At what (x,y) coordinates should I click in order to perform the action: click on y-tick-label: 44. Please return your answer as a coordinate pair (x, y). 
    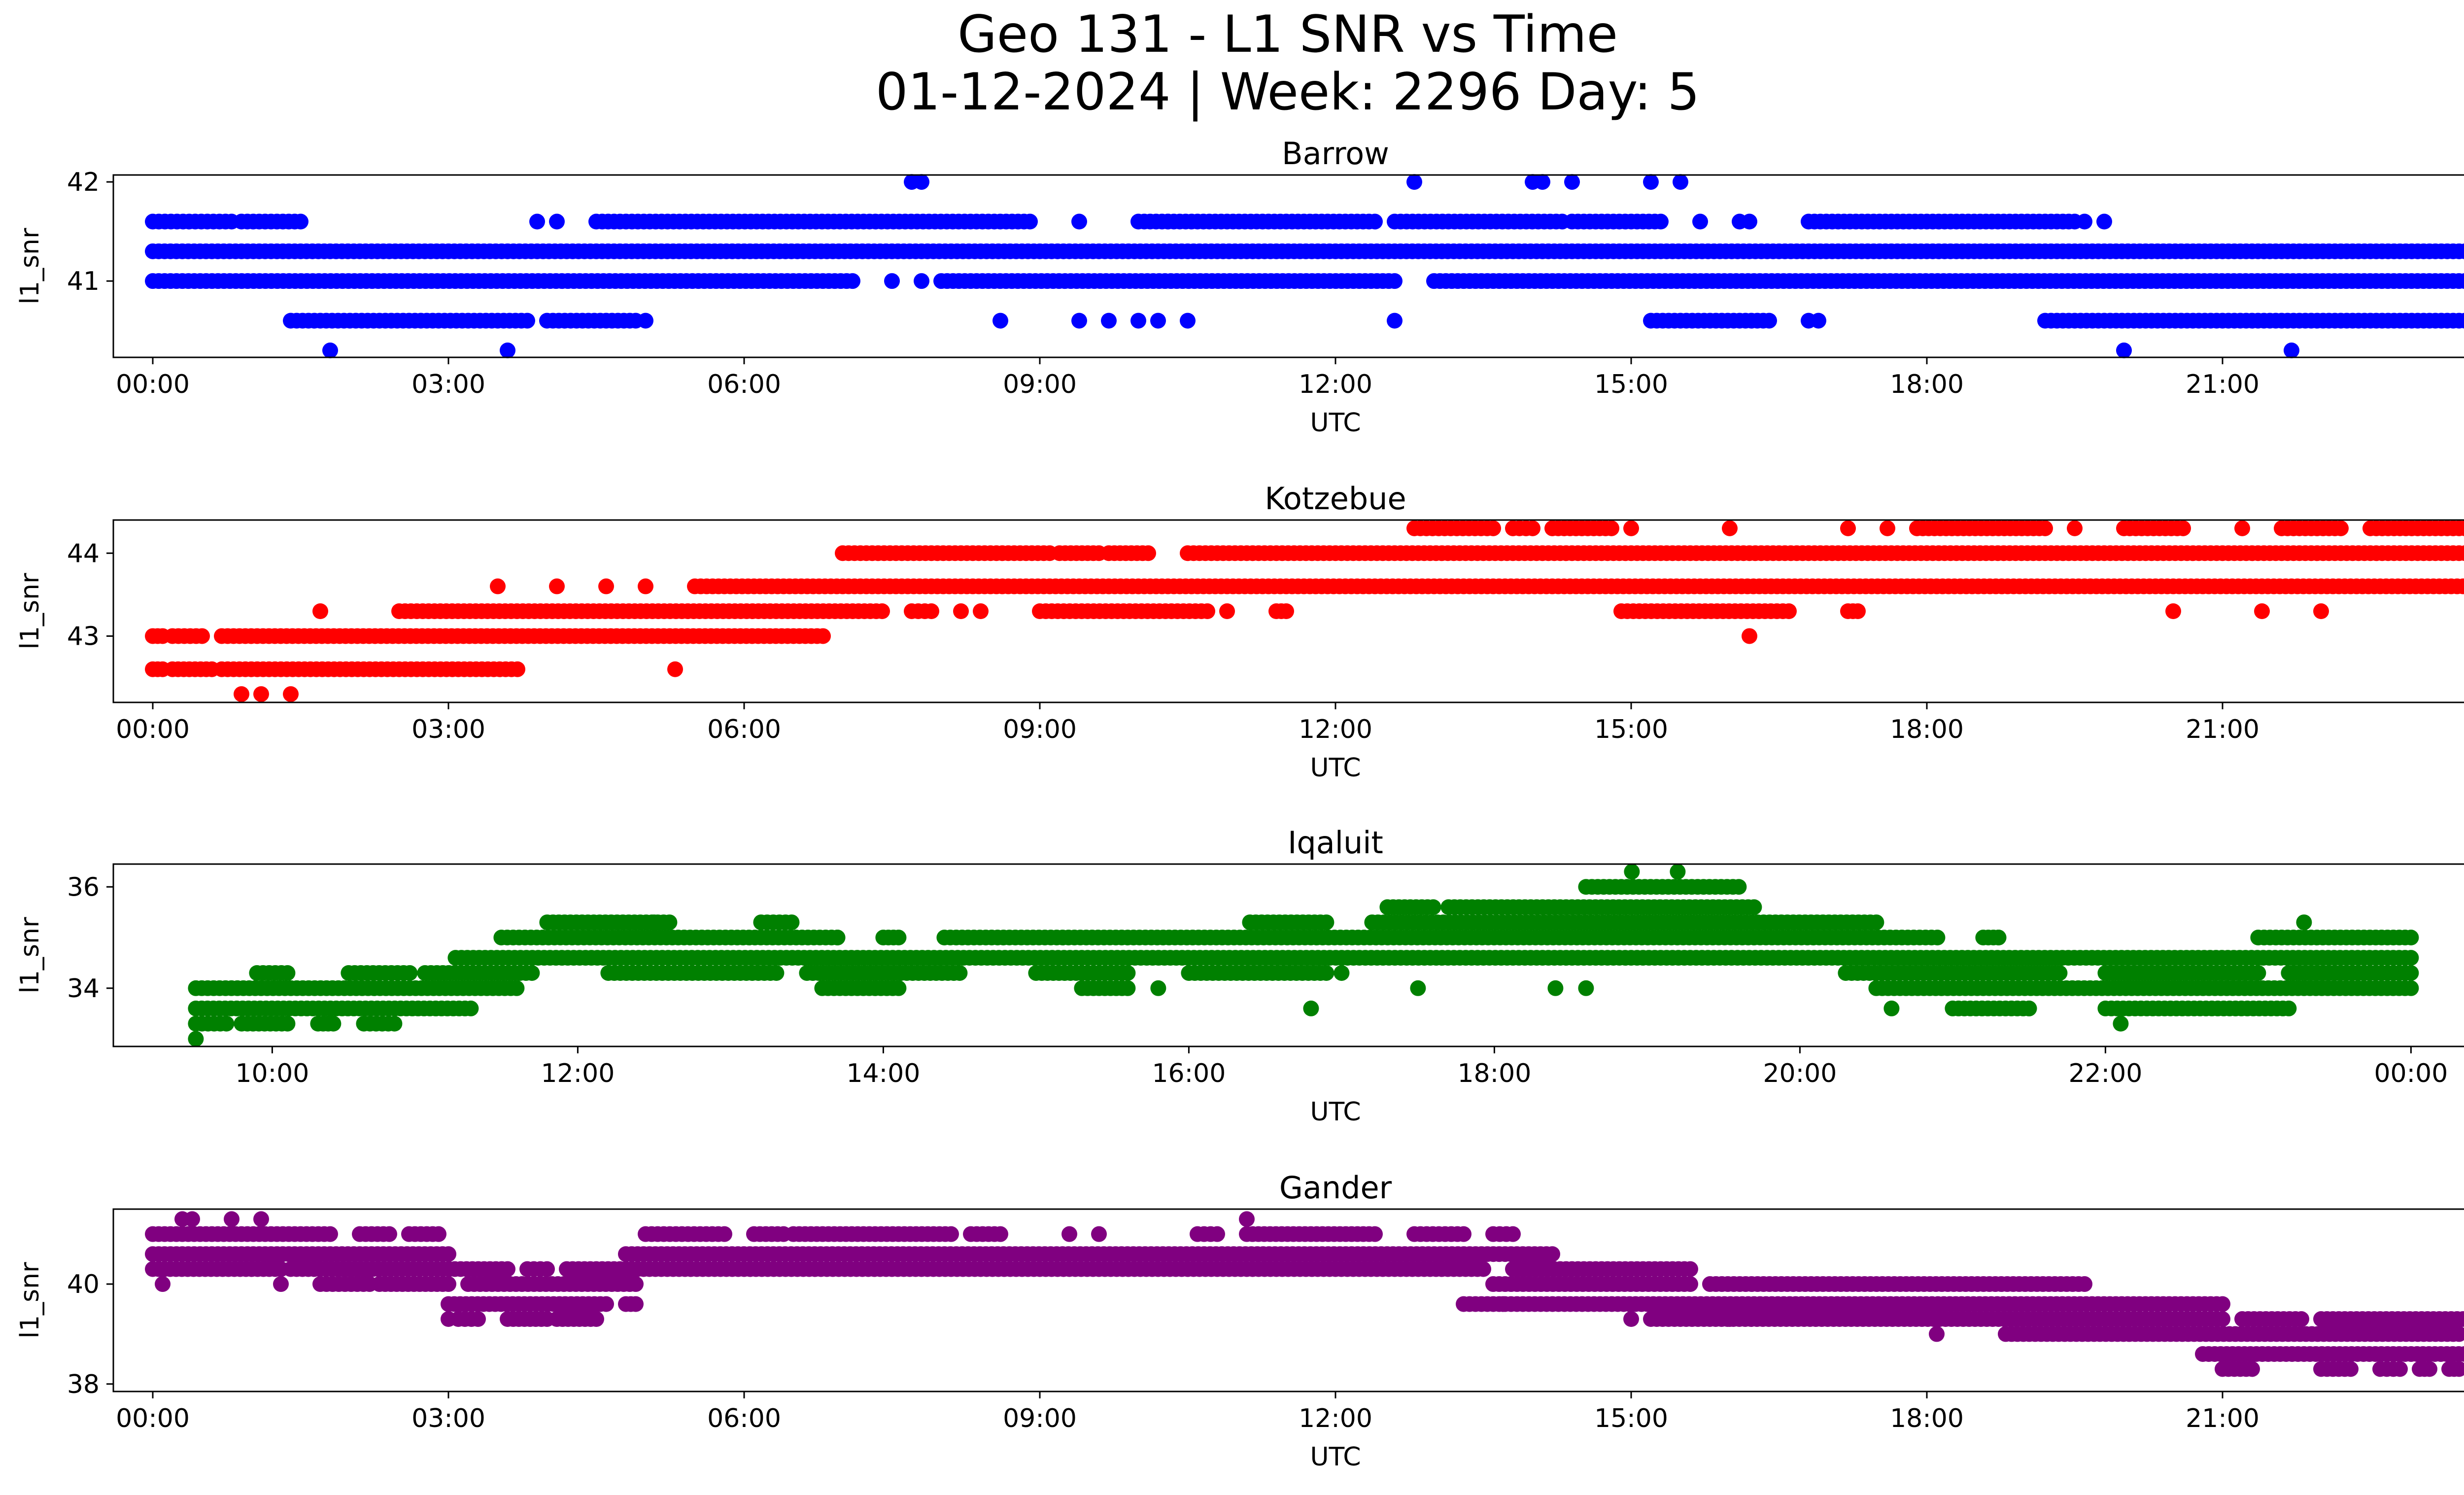
    Looking at the image, I should click on (83, 553).